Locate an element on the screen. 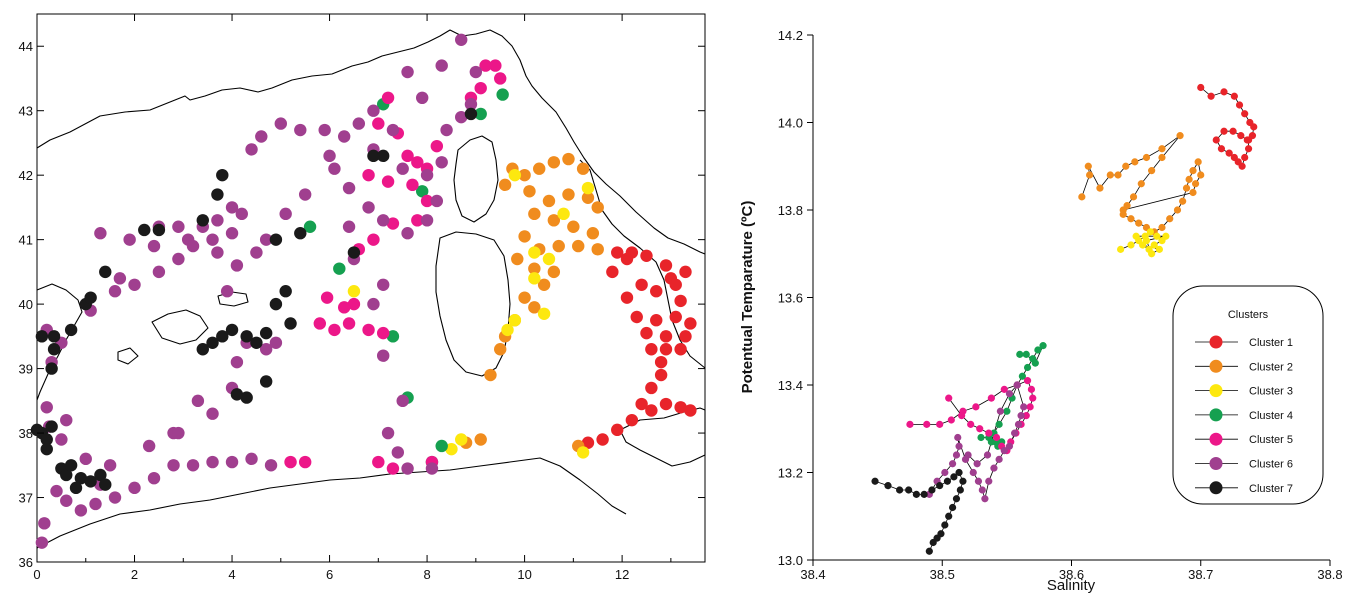 This screenshot has width=1359, height=596. map-x-tick-label: 6 is located at coordinates (329, 574).